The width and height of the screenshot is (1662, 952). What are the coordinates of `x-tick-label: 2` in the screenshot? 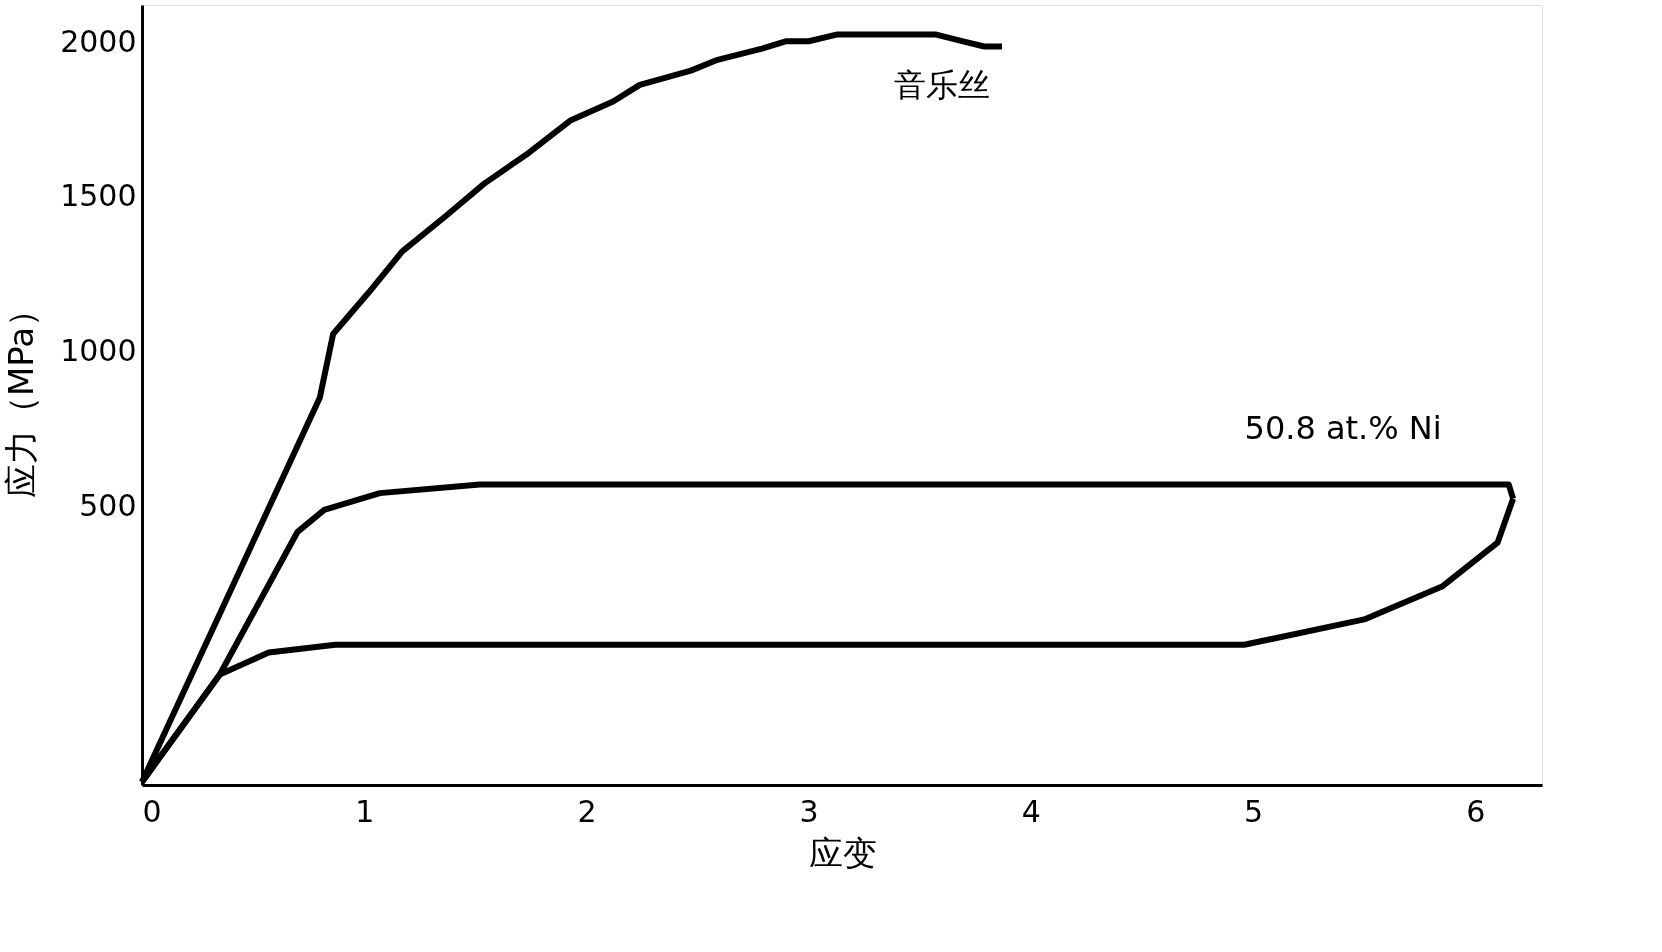 It's located at (587, 811).